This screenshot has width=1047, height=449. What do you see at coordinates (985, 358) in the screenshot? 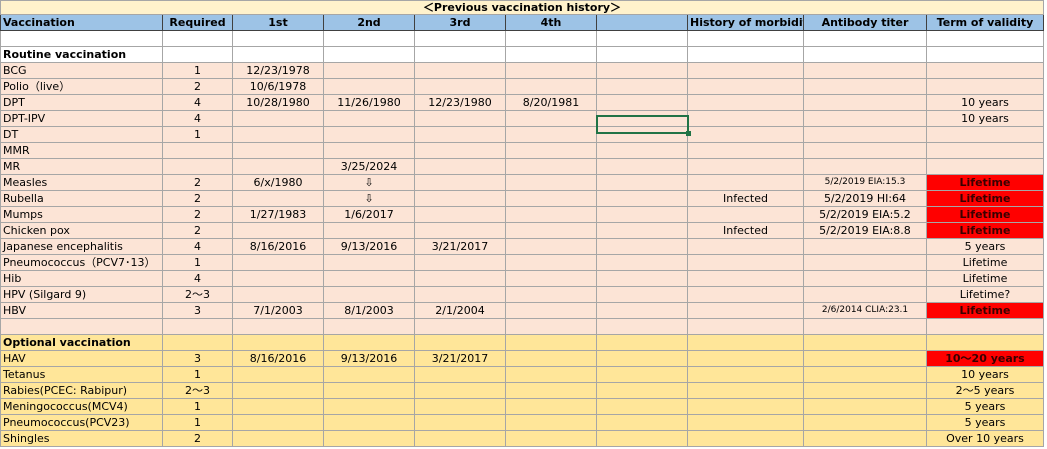
I see `cell: 10～20 years` at bounding box center [985, 358].